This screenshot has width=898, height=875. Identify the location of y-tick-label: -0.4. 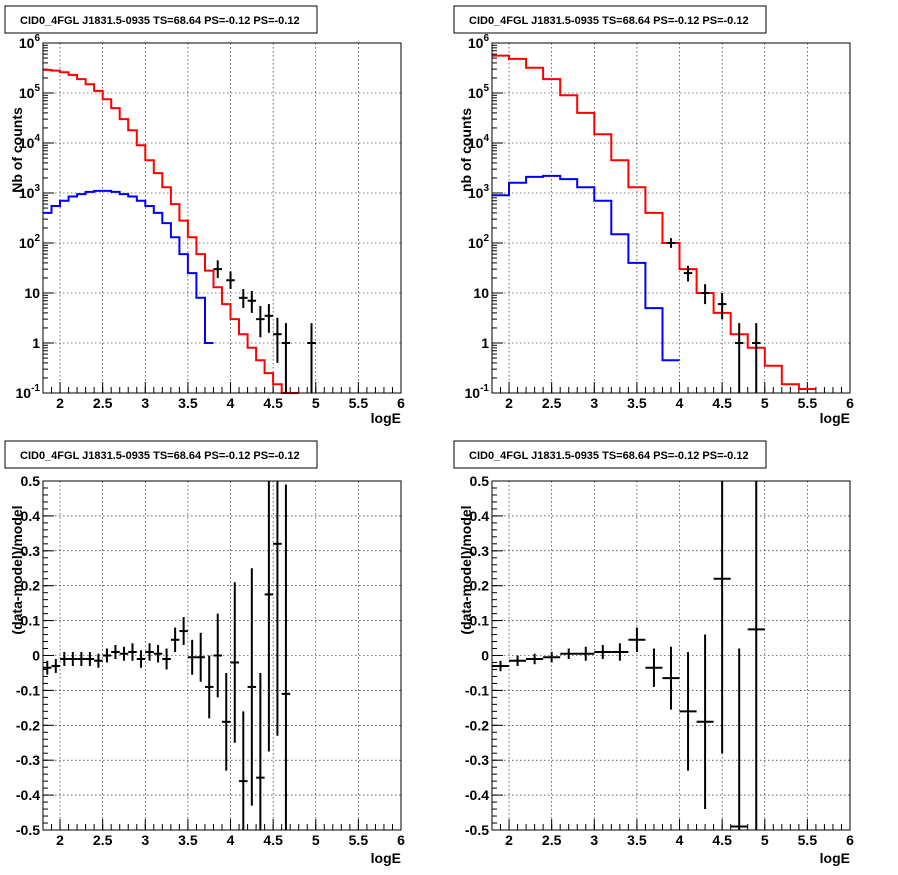
(28, 795).